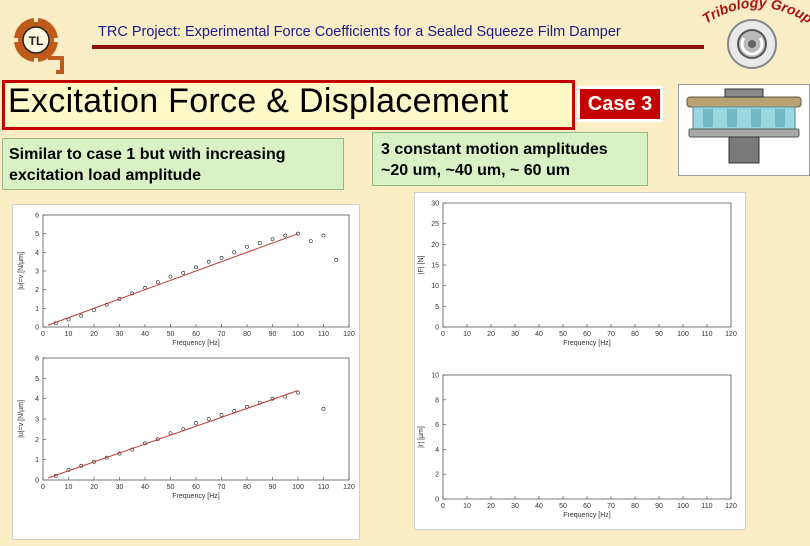 The height and width of the screenshot is (546, 810). Describe the element at coordinates (437, 425) in the screenshot. I see `chart-3-y-tick-label: 6` at that location.